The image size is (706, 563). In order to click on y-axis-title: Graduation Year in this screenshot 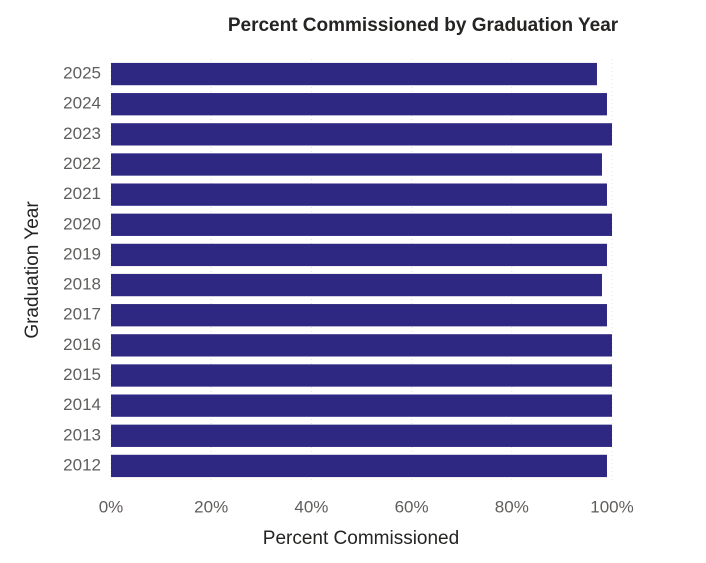, I will do `click(32, 270)`.